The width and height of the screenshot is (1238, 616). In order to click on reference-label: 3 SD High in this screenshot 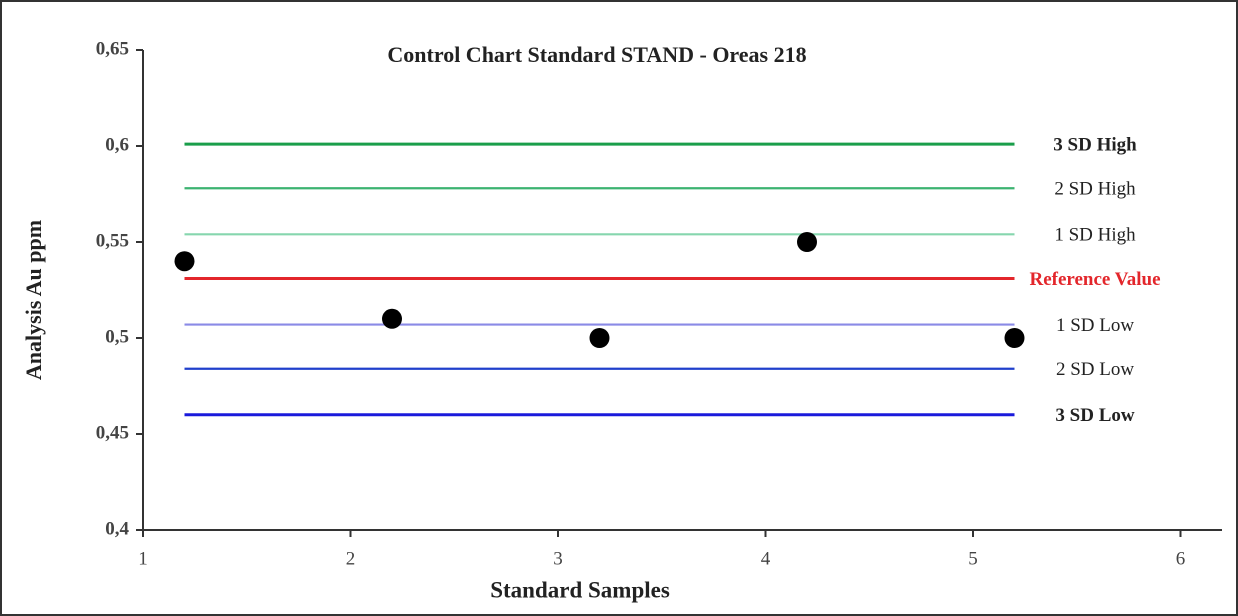, I will do `click(1095, 144)`.